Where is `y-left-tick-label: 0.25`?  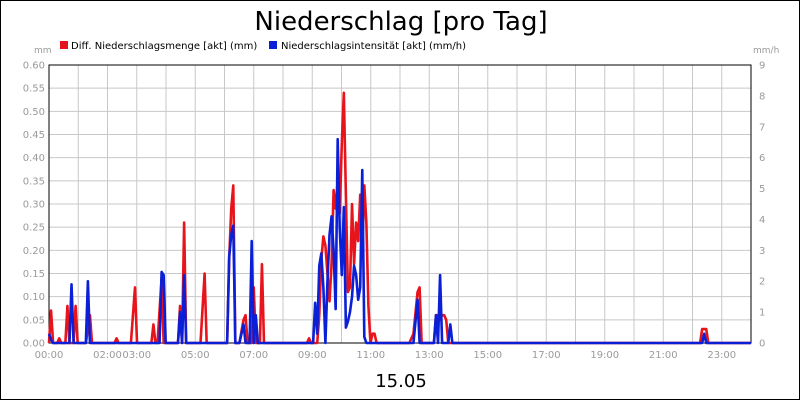
y-left-tick-label: 0.25 is located at coordinates (34, 228).